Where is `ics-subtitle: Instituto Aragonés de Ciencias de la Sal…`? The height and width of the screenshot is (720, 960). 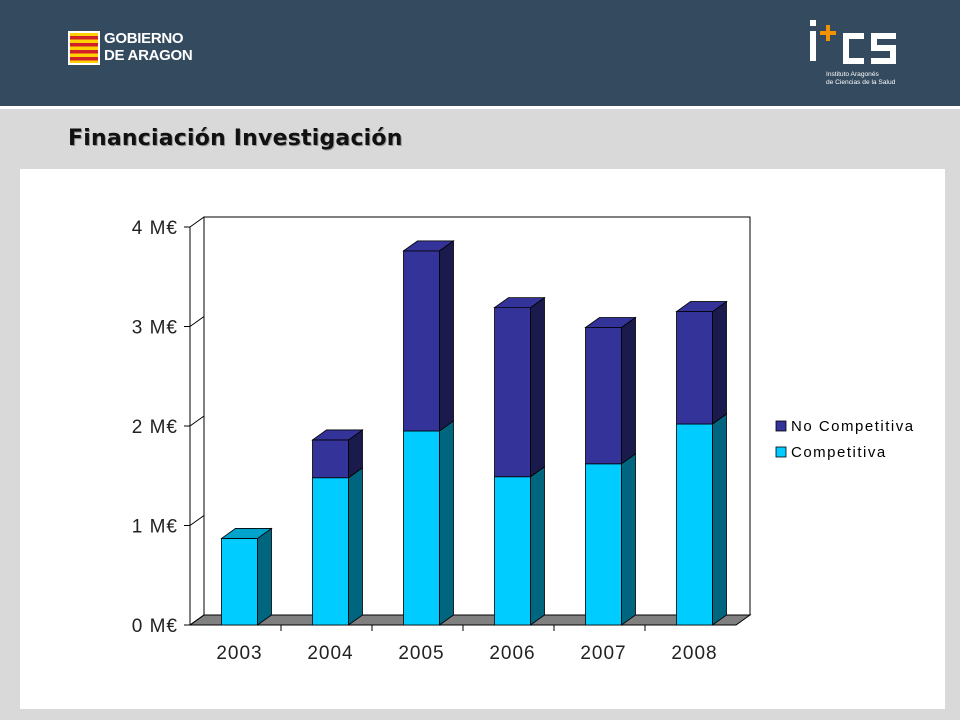 ics-subtitle: Instituto Aragonés de Ciencias de la Sal… is located at coordinates (860, 79).